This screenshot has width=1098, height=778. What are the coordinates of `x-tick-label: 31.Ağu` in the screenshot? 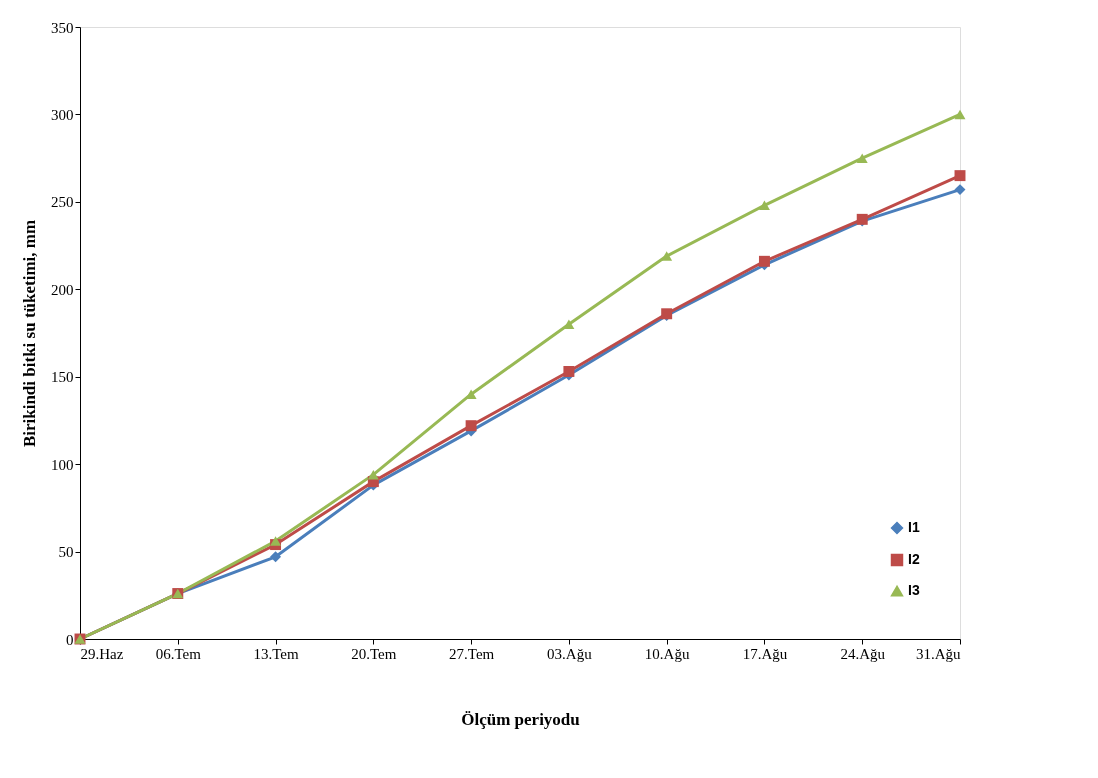 It's located at (938, 653).